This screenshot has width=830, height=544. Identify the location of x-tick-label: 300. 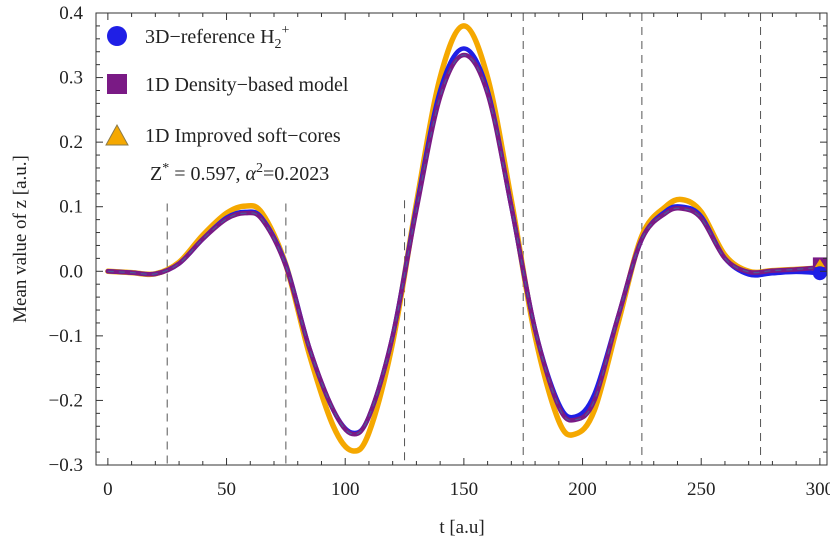
(818, 489).